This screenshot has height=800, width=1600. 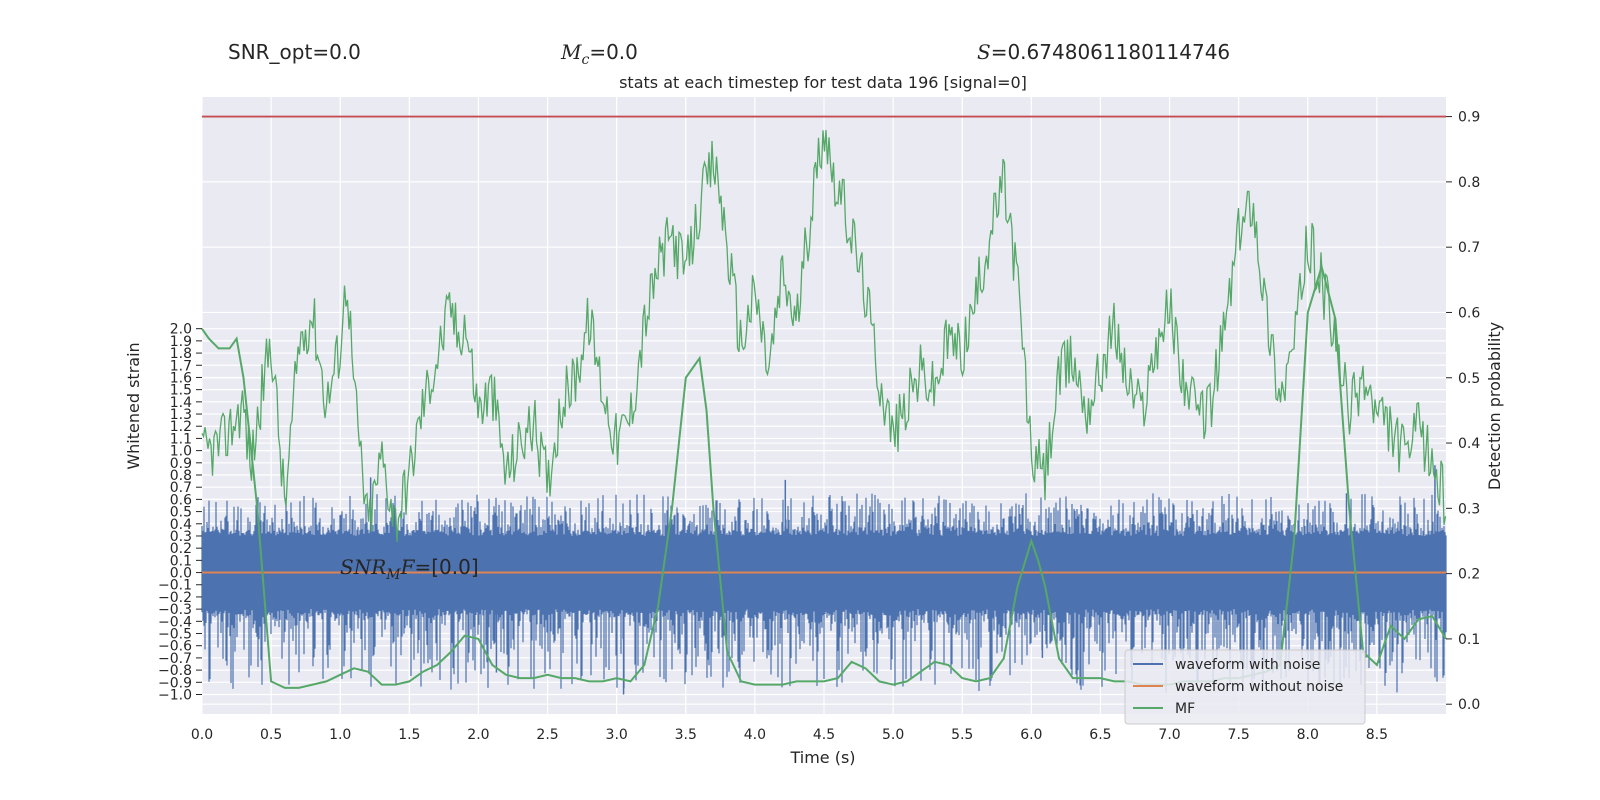 What do you see at coordinates (181, 427) in the screenshot?
I see `left-tick-label: 1.2` at bounding box center [181, 427].